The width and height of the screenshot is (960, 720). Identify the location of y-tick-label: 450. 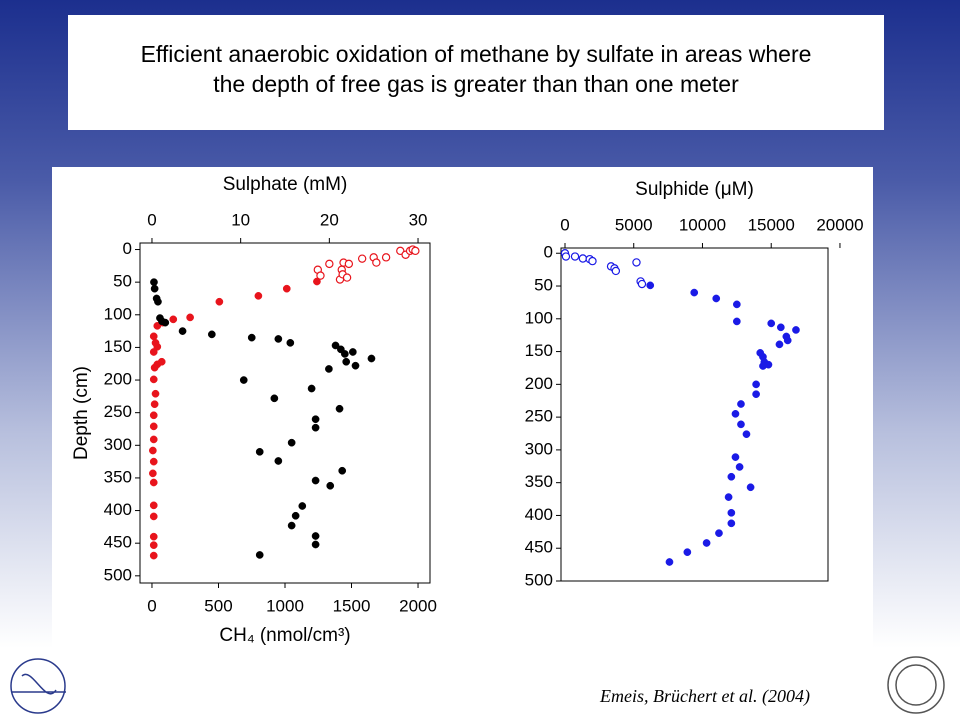
(118, 542).